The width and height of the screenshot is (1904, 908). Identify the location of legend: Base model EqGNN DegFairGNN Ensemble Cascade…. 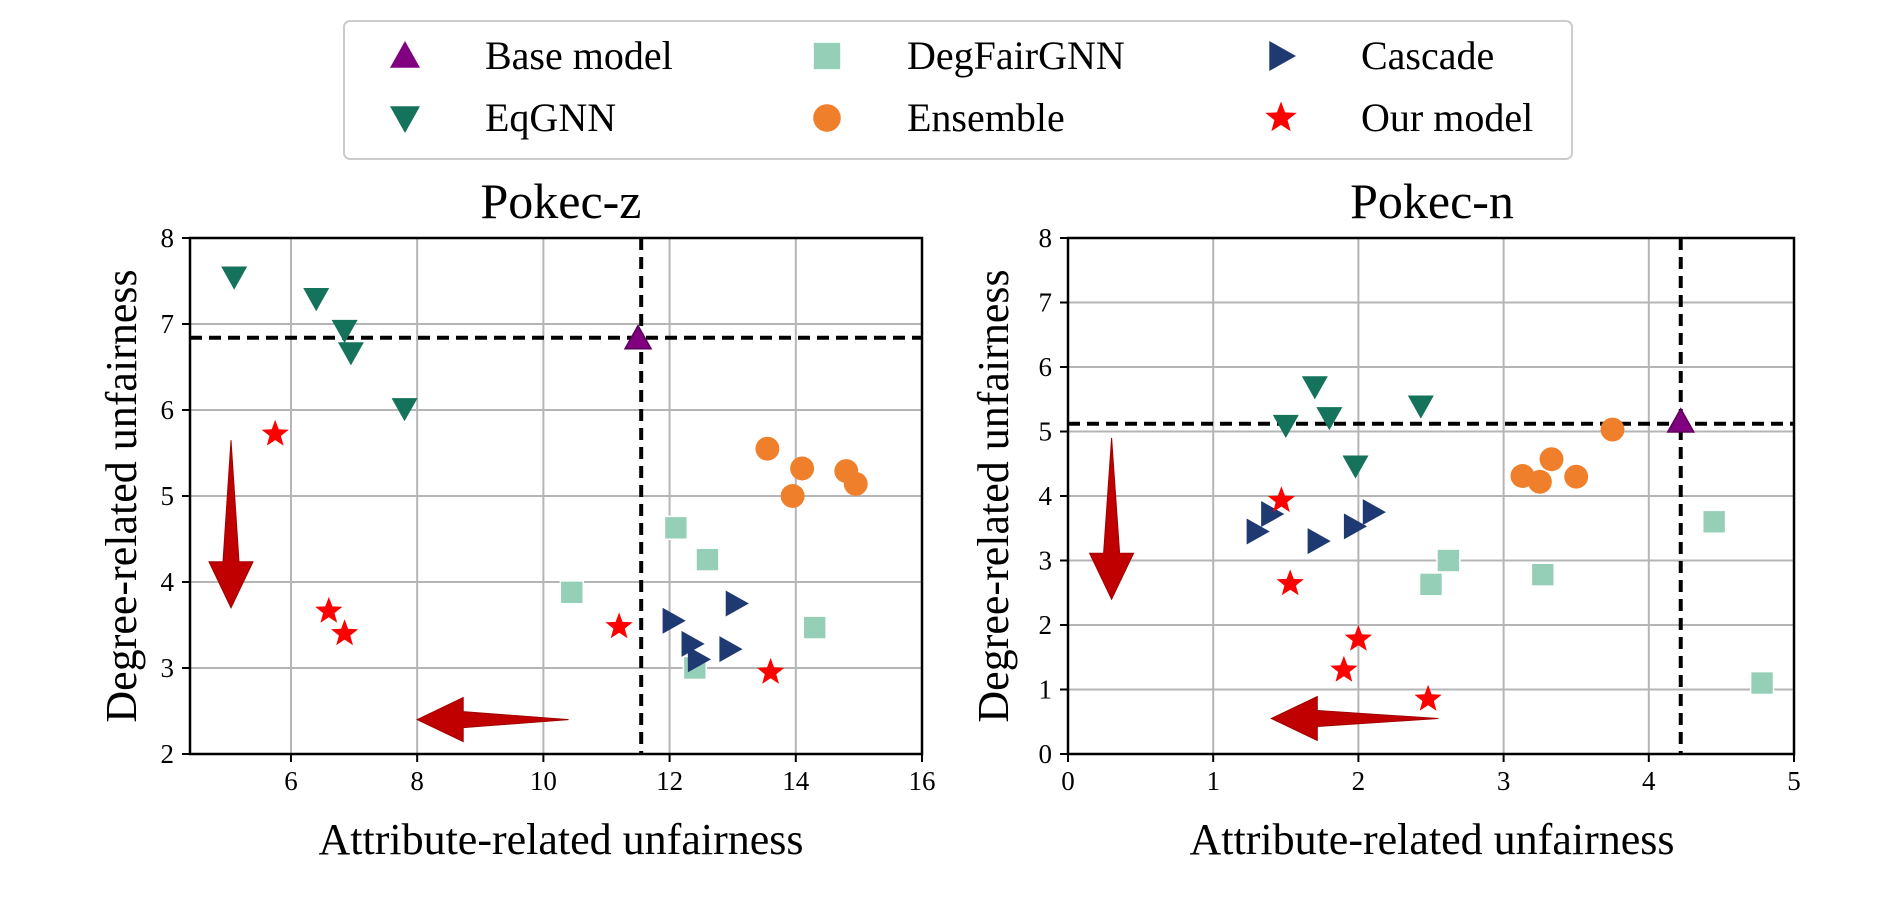
(958, 90).